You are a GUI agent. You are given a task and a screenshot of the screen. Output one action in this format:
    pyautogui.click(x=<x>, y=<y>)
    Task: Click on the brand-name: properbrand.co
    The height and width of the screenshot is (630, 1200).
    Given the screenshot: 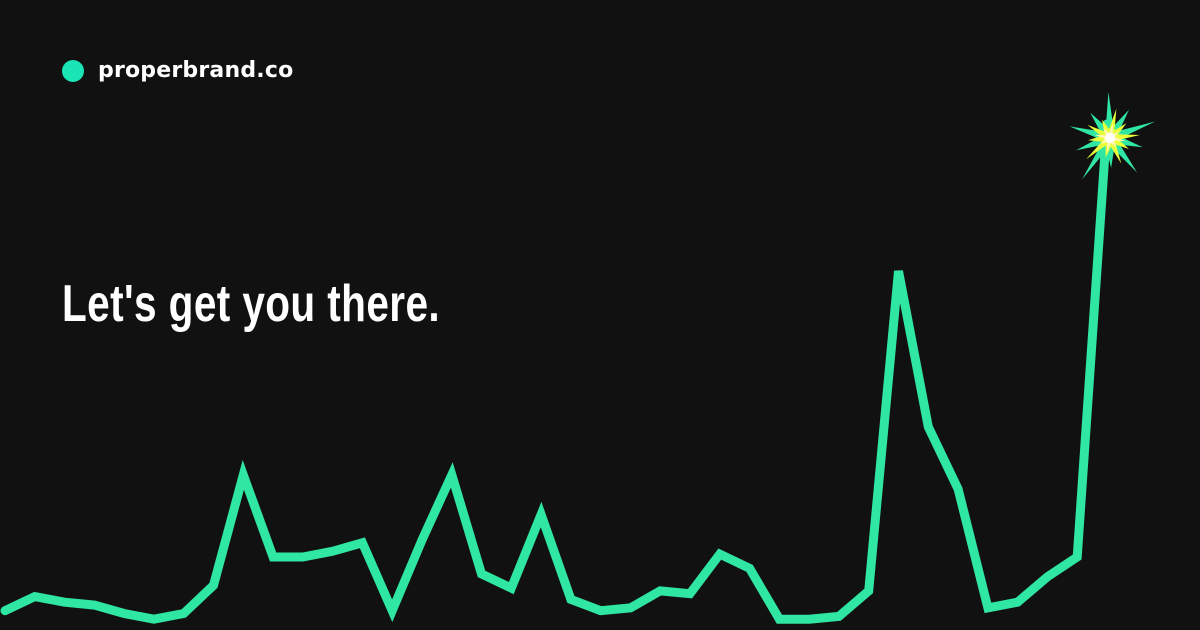 What is the action you would take?
    pyautogui.click(x=196, y=70)
    